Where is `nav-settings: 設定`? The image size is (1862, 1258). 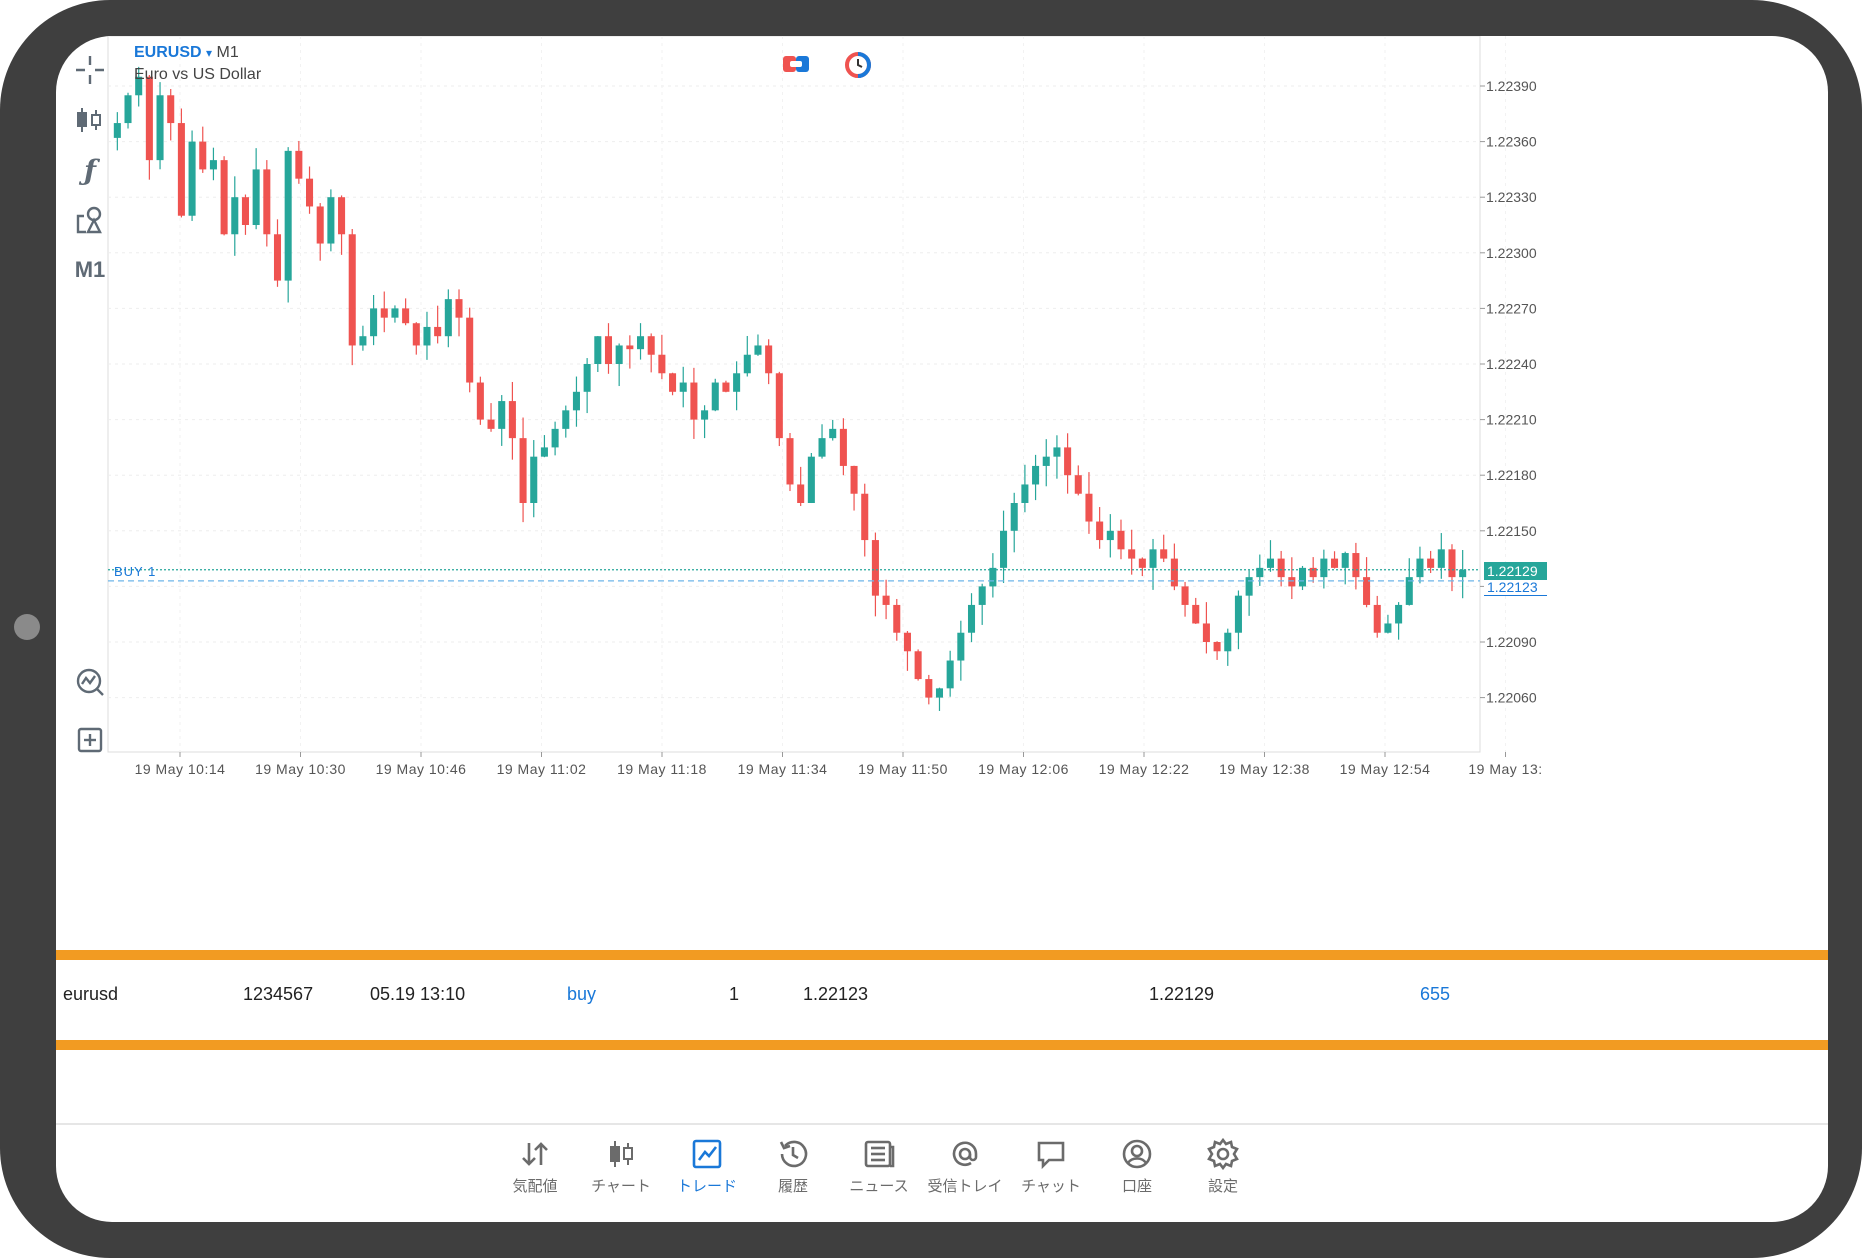 nav-settings: 設定 is located at coordinates (1223, 1166).